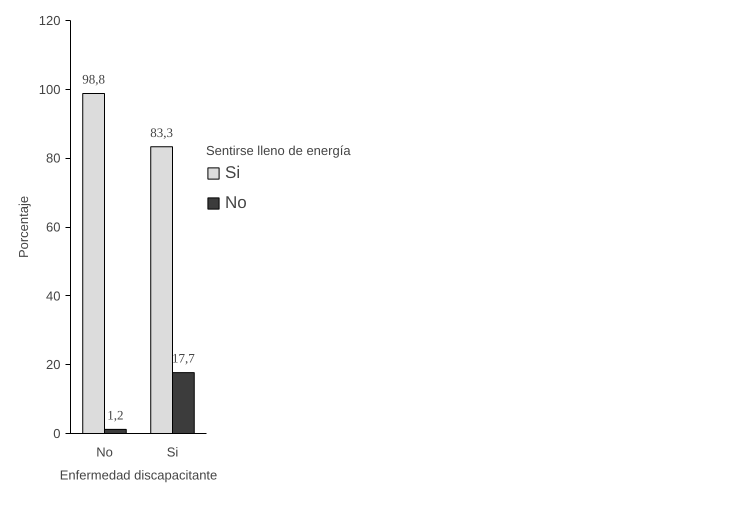 The height and width of the screenshot is (508, 753). Describe the element at coordinates (139, 475) in the screenshot. I see `x-axis-title: Enfermedad discapacitante` at that location.